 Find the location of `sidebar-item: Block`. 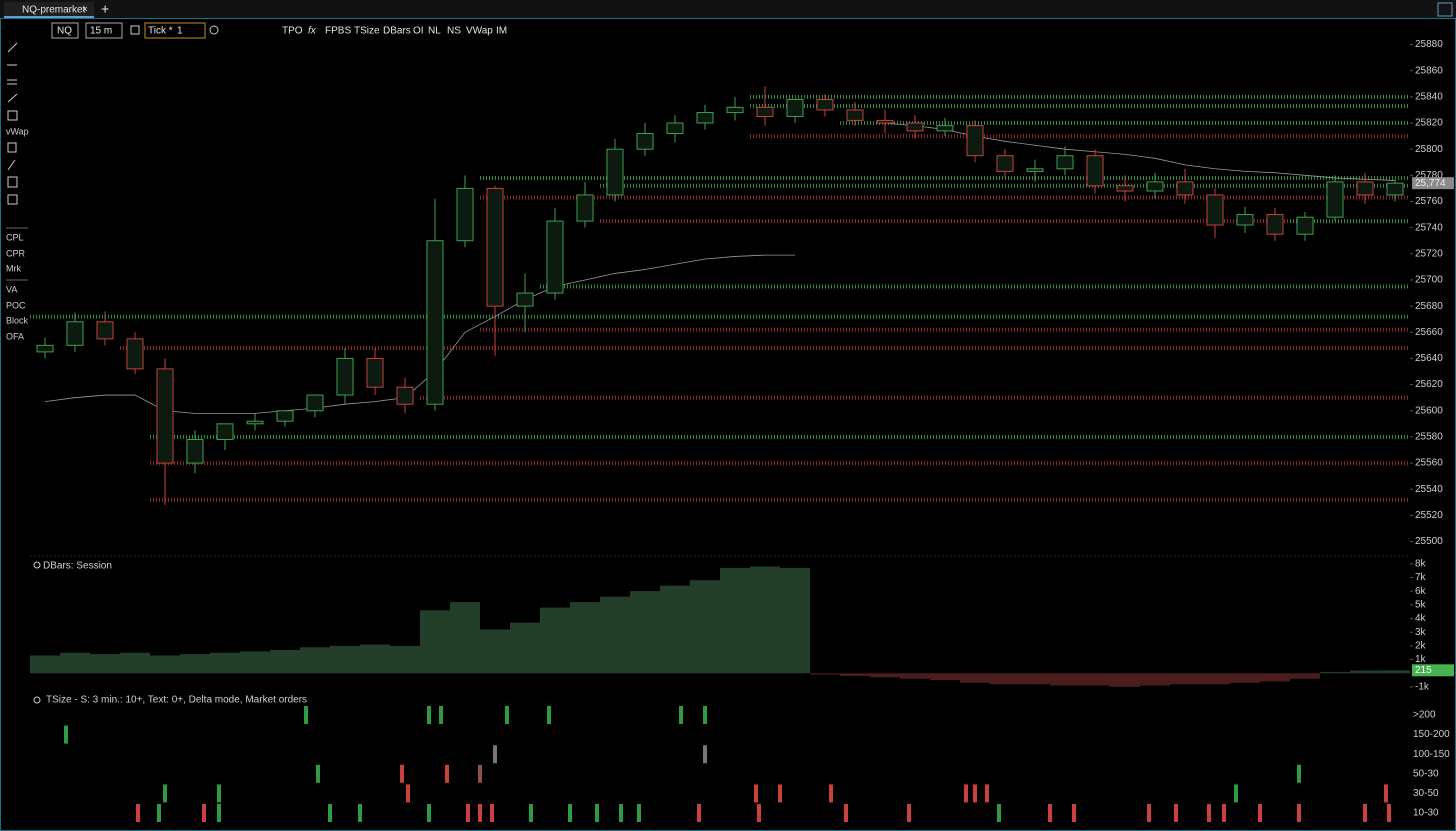

sidebar-item: Block is located at coordinates (17, 320).